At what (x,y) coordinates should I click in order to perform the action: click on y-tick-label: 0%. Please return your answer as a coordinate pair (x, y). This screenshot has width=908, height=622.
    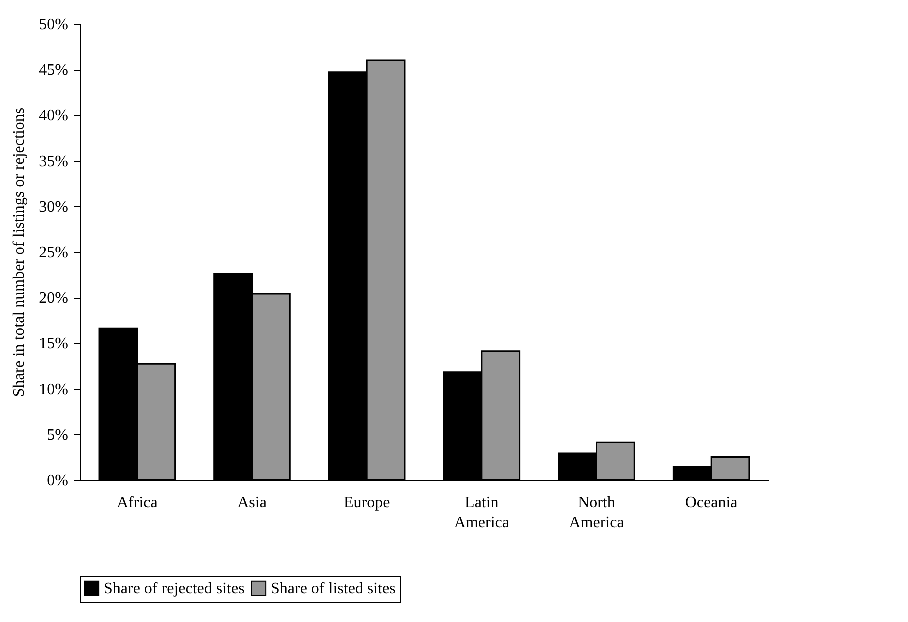
    Looking at the image, I should click on (57, 481).